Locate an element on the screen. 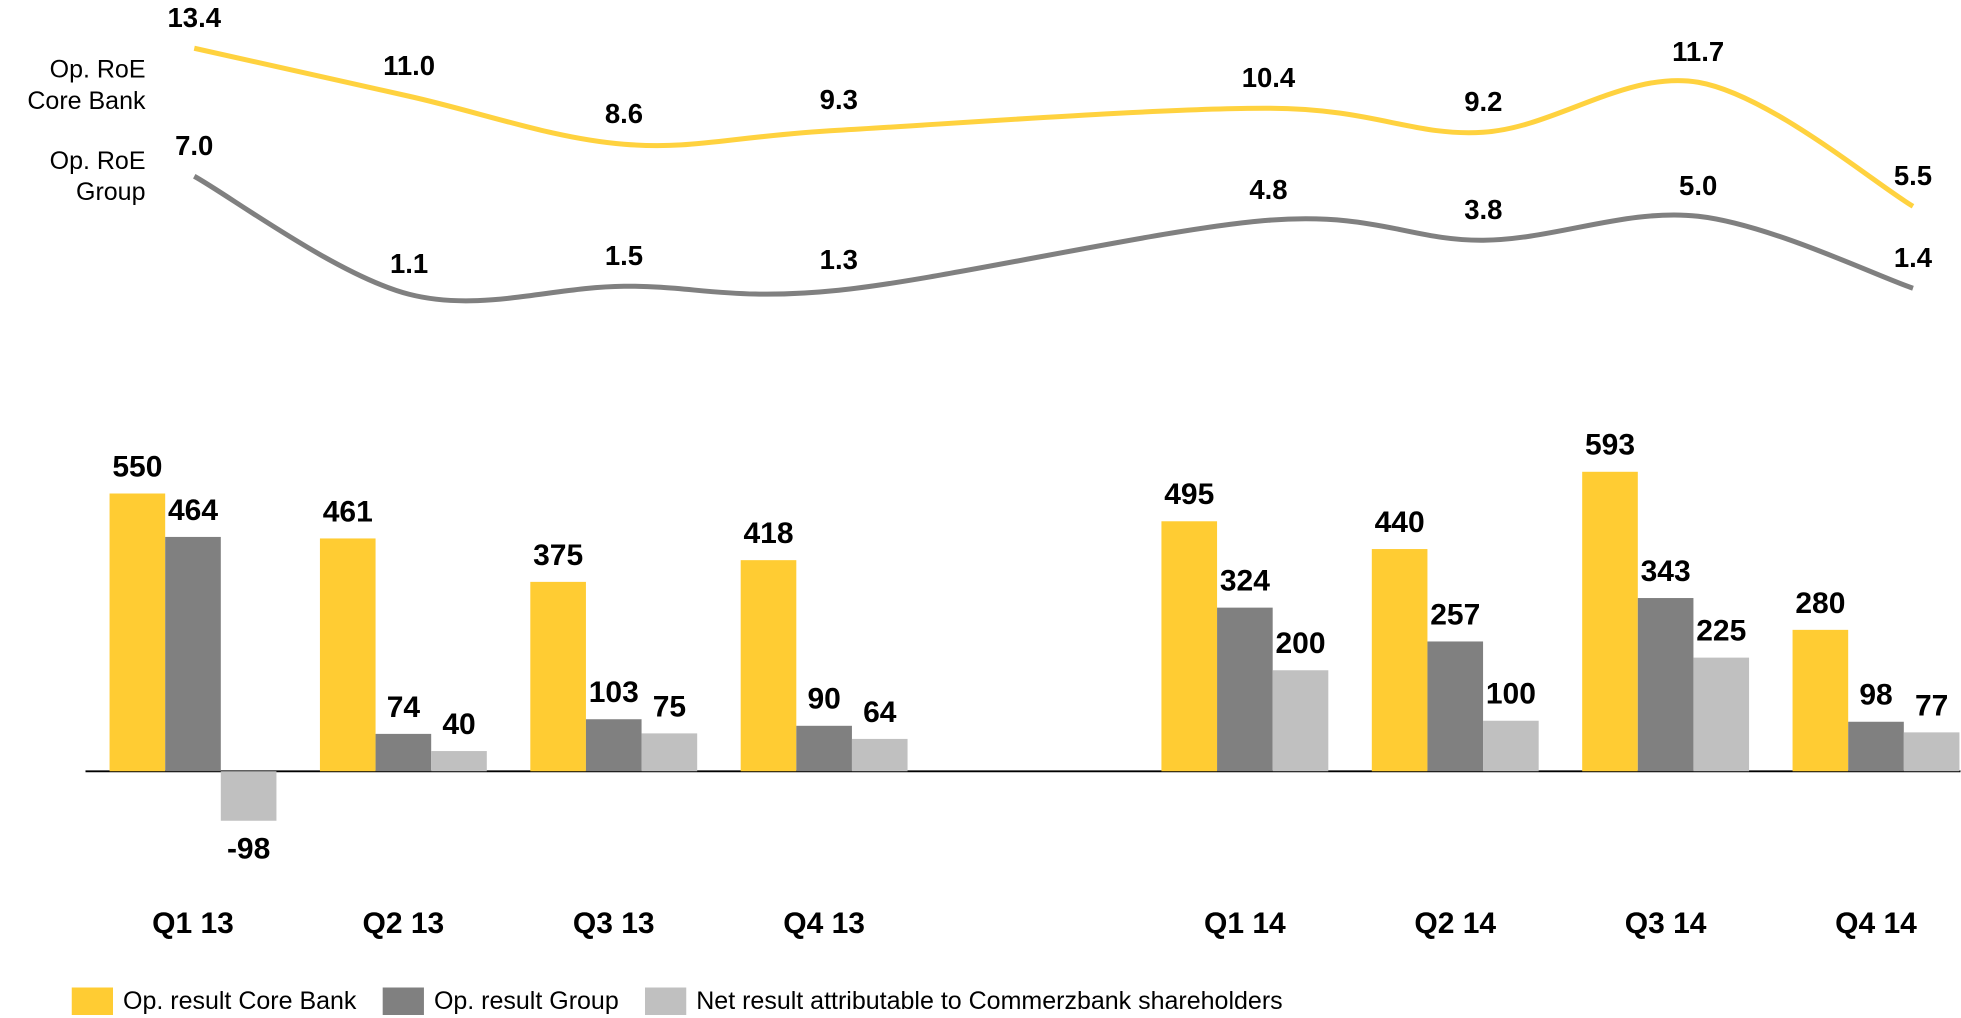 This screenshot has height=1018, width=1961. data-label: -98 is located at coordinates (248, 849).